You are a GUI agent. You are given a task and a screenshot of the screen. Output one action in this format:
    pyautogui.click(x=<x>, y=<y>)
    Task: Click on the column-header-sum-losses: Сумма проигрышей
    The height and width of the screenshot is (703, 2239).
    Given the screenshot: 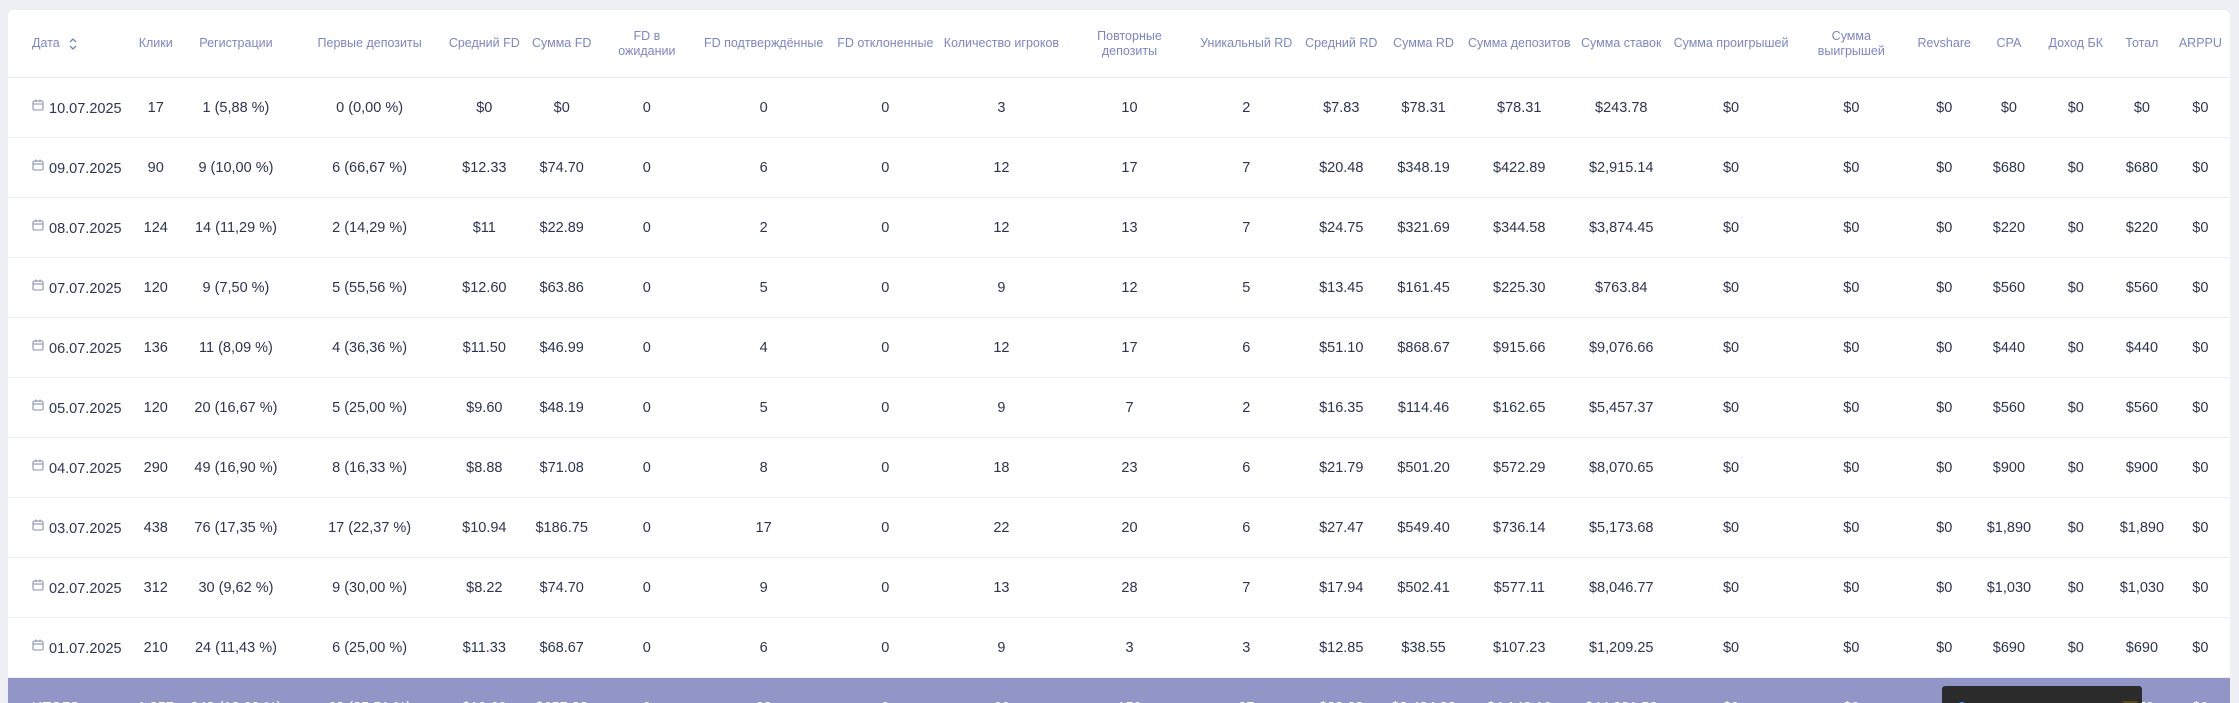 What is the action you would take?
    pyautogui.click(x=1731, y=44)
    